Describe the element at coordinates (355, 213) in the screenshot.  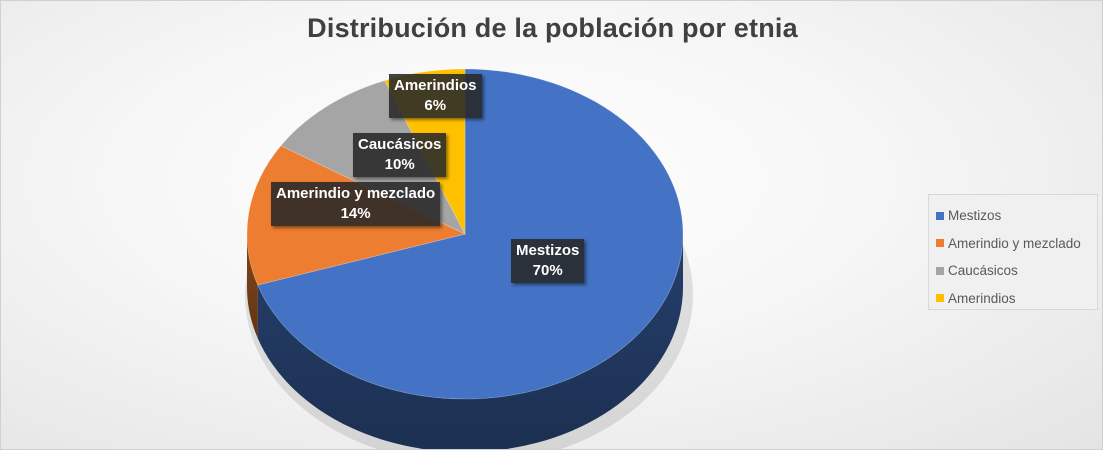
I see `data-label-value: 14%` at that location.